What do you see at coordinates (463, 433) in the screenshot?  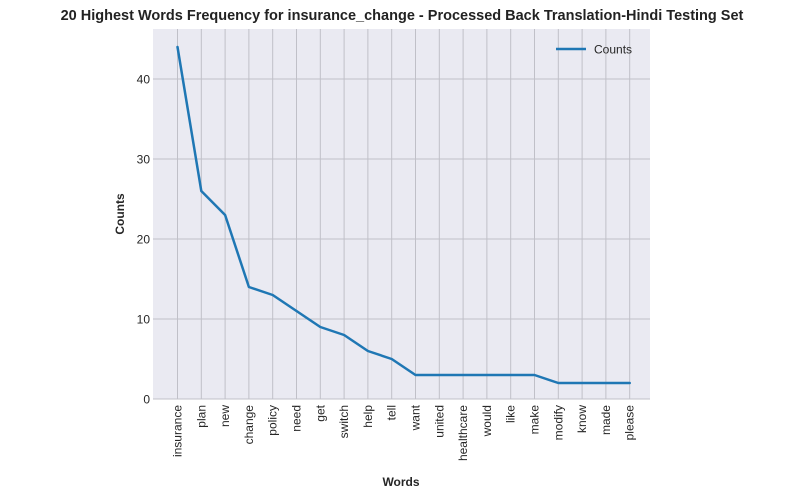 I see `x-tick-label: healthcare` at bounding box center [463, 433].